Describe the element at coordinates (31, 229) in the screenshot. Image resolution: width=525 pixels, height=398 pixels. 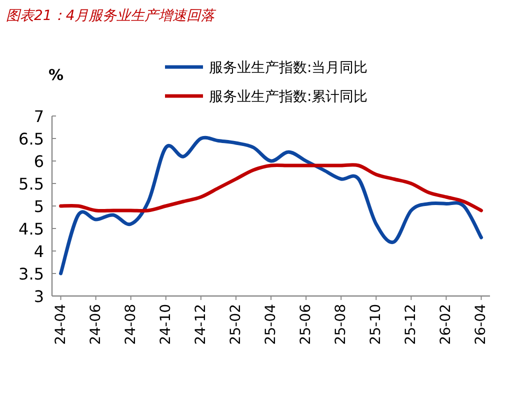
I see `y-tick-label: 4.5` at that location.